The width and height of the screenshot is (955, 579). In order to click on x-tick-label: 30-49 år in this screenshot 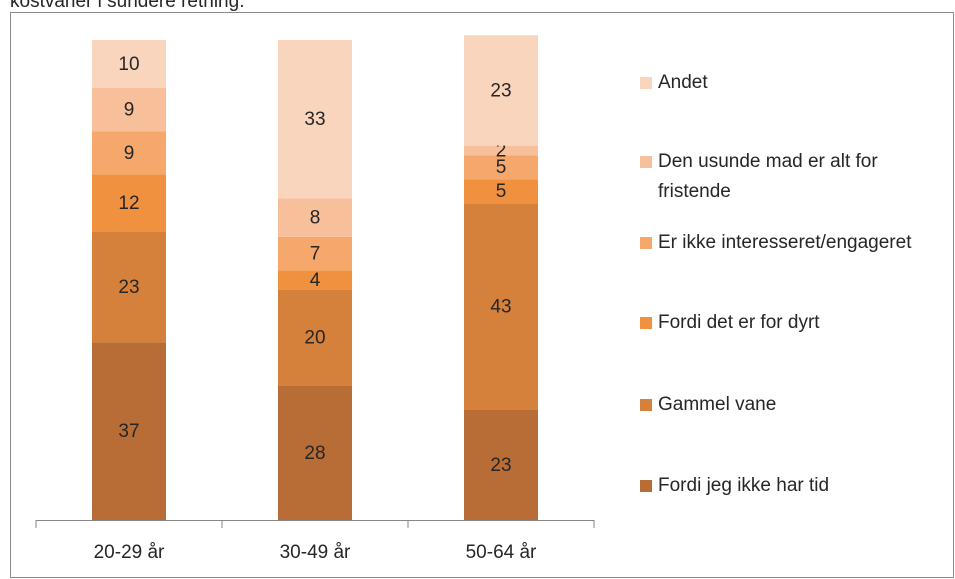, I will do `click(315, 552)`.